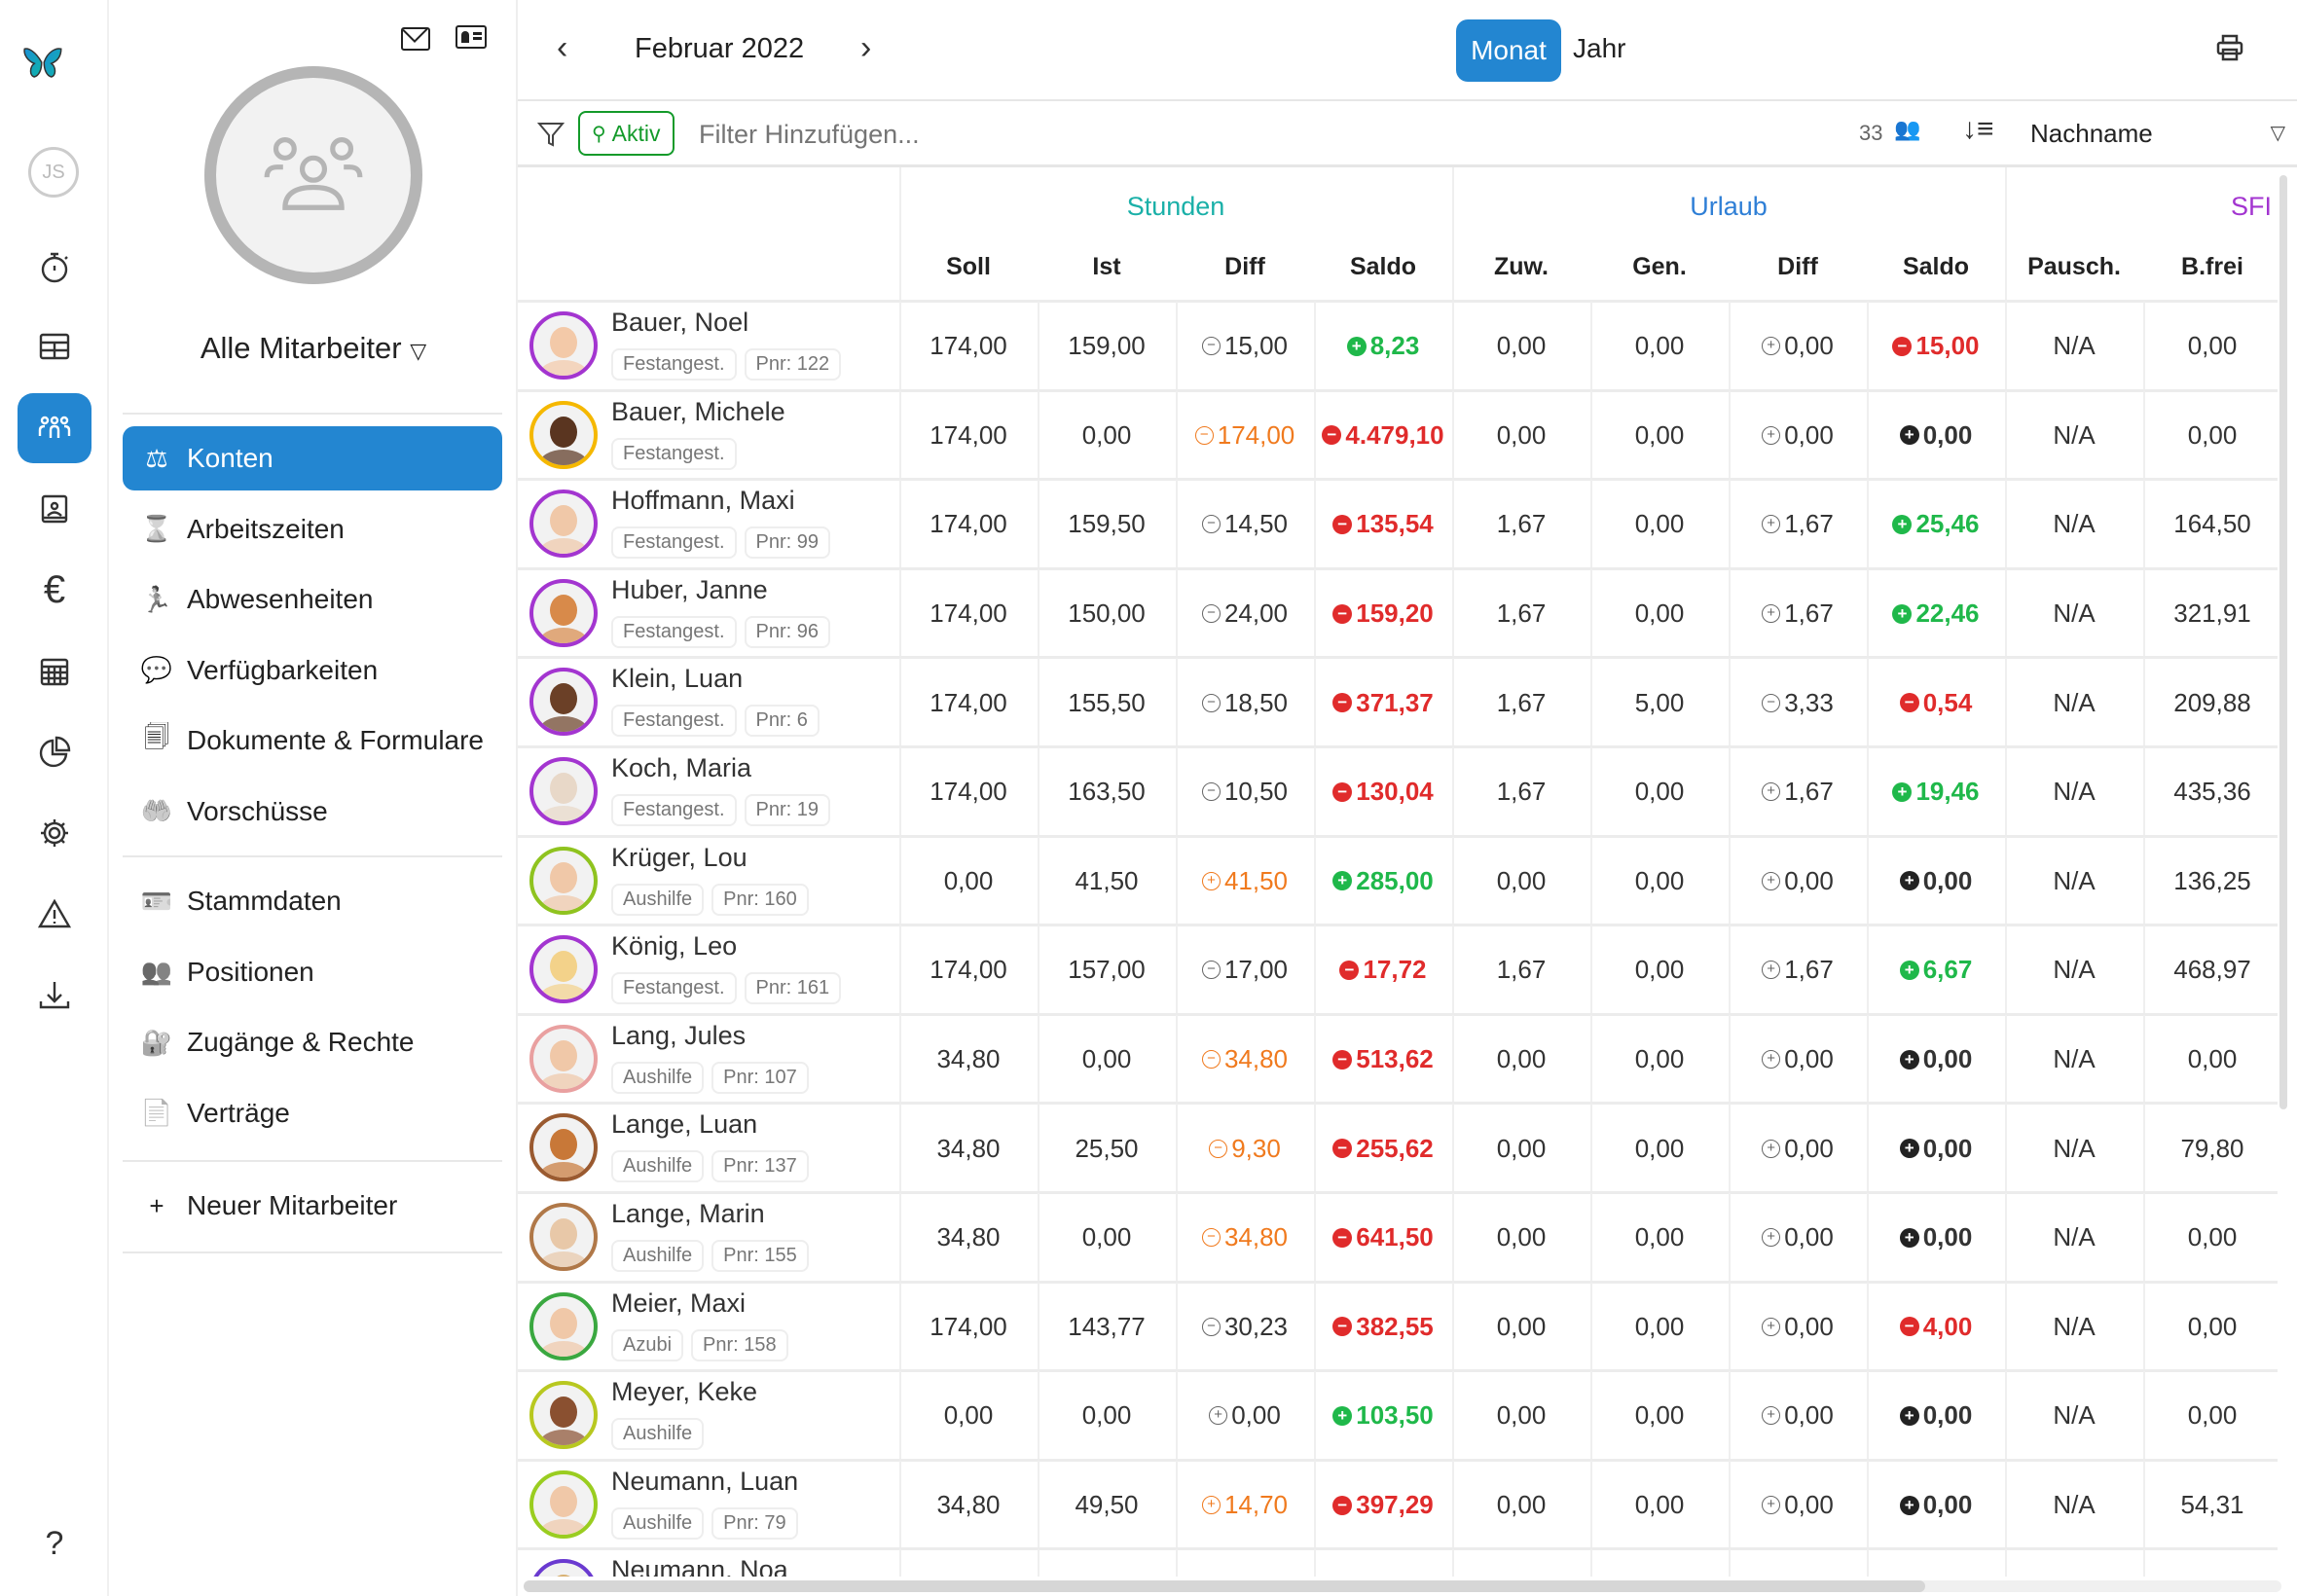 This screenshot has height=1596, width=2297. What do you see at coordinates (684, 1124) in the screenshot?
I see `employee-name: Lange, Luan` at bounding box center [684, 1124].